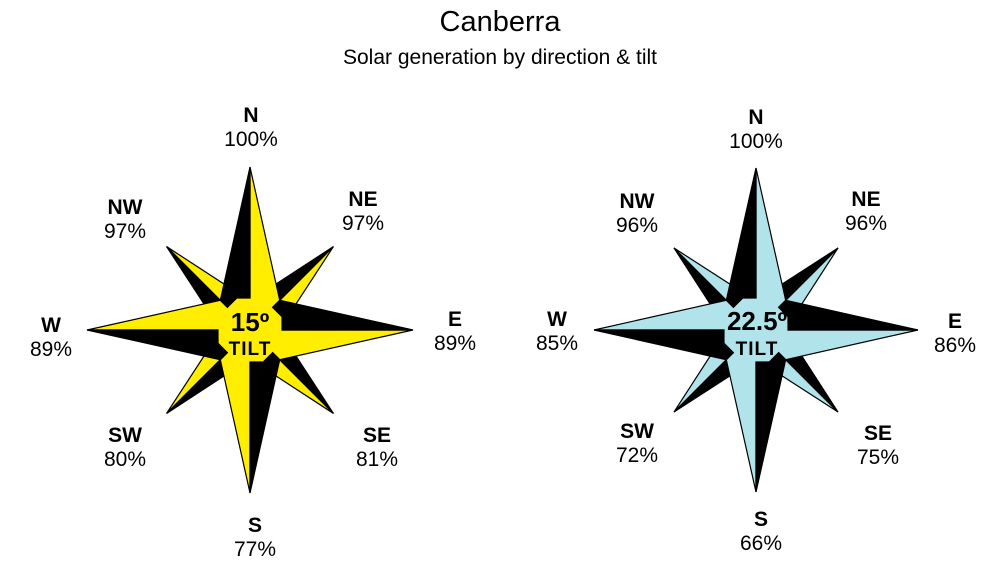 The height and width of the screenshot is (584, 1000). Describe the element at coordinates (455, 332) in the screenshot. I see `label-e: E 89%` at that location.